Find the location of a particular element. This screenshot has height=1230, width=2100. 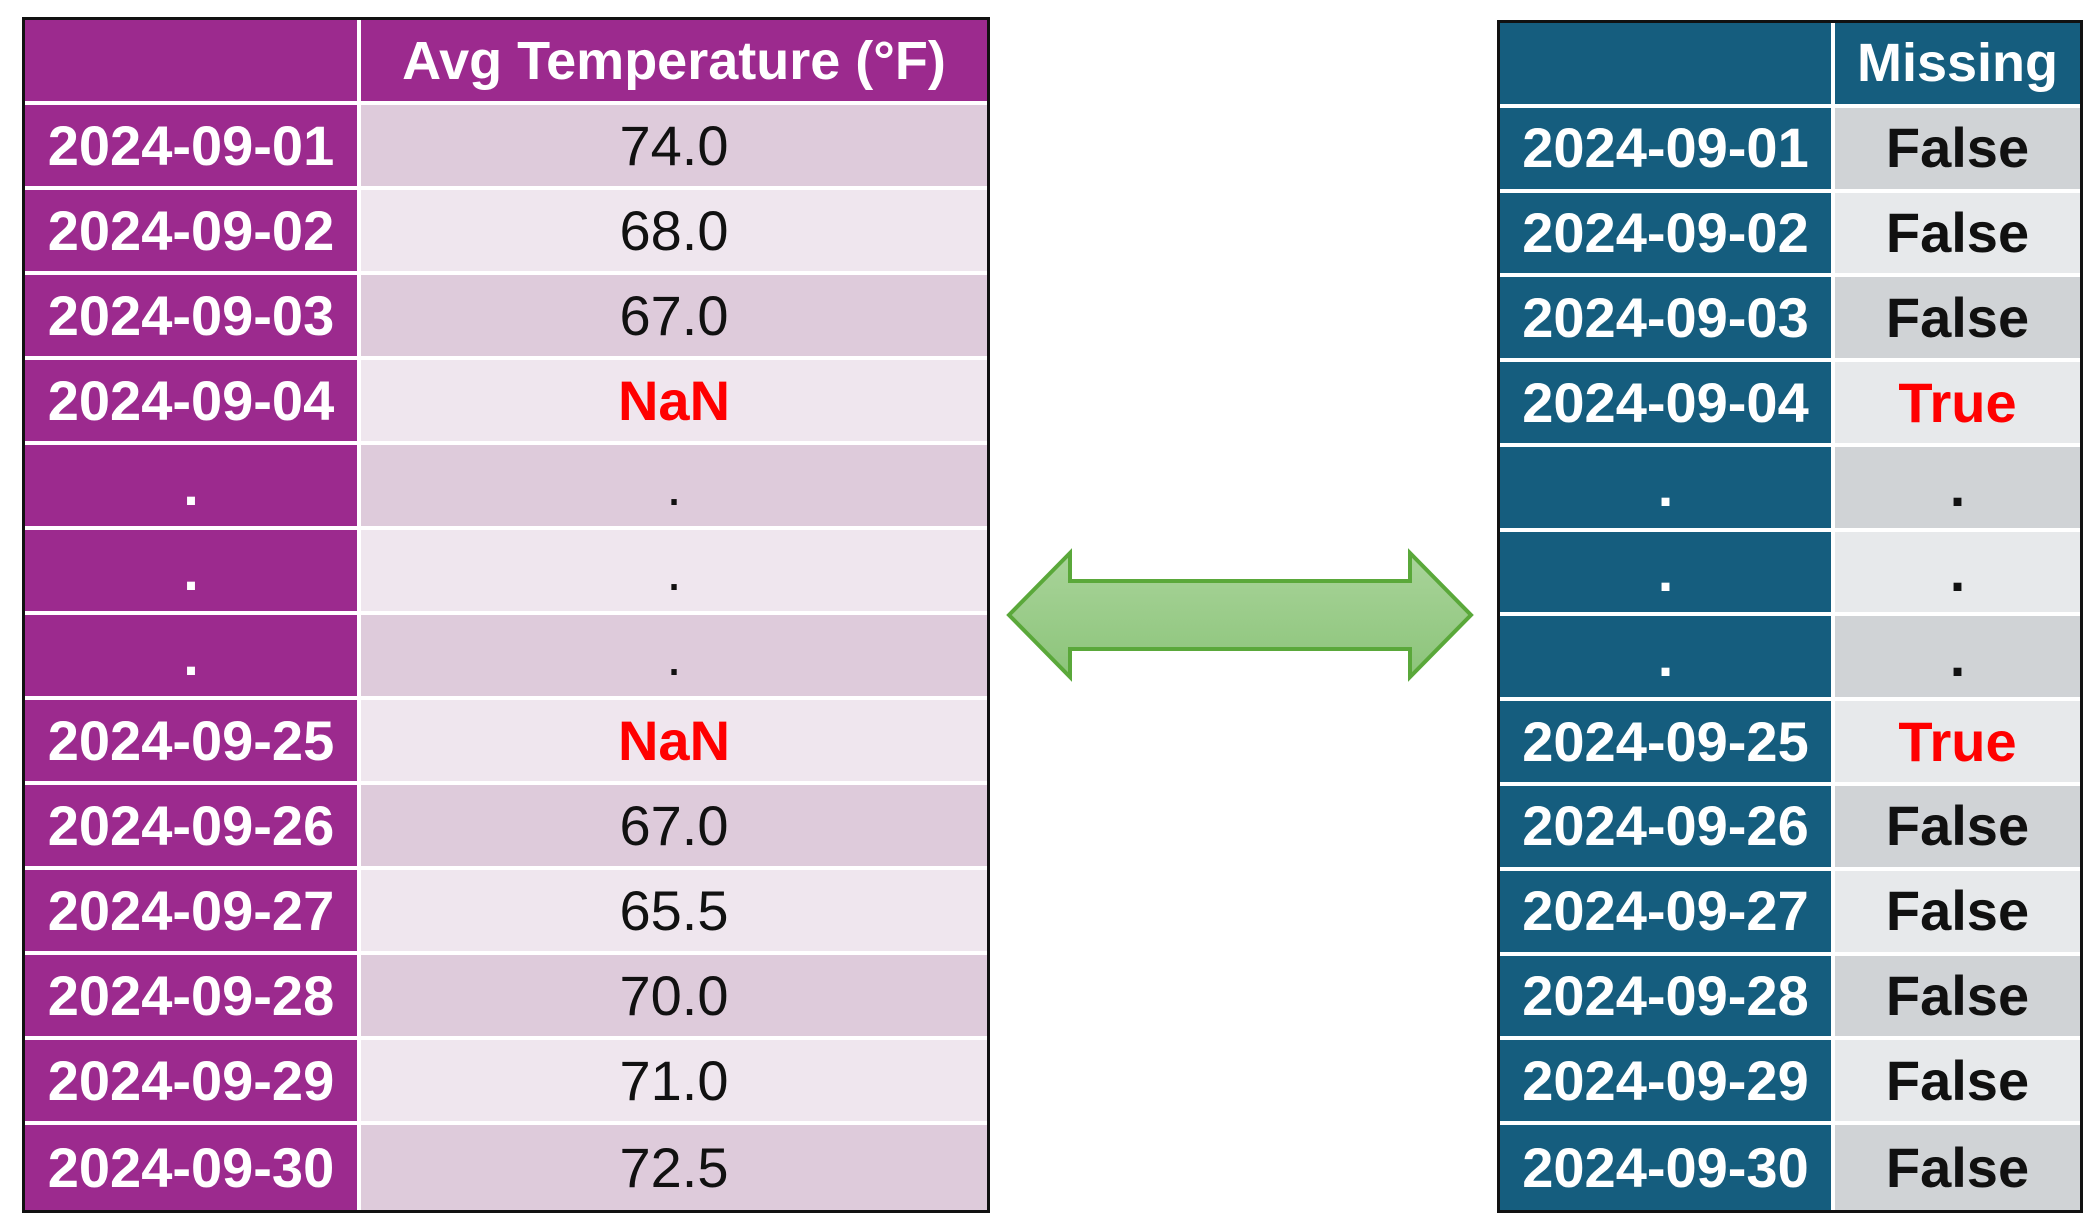

table-row: 2024-09-26 False is located at coordinates (1790, 828).